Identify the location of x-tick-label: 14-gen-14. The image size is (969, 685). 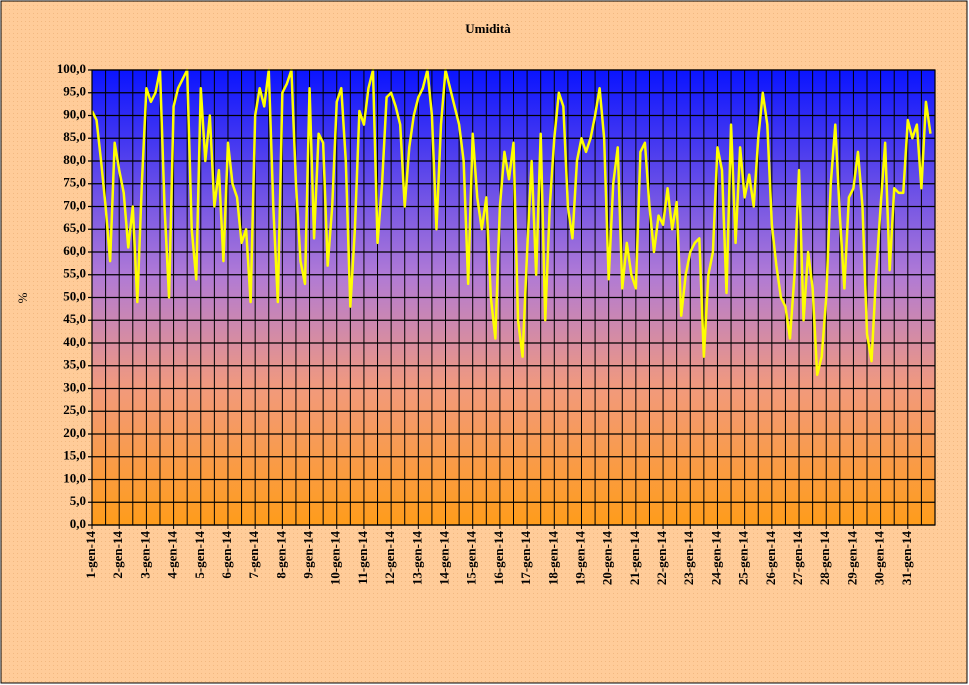
(444, 558).